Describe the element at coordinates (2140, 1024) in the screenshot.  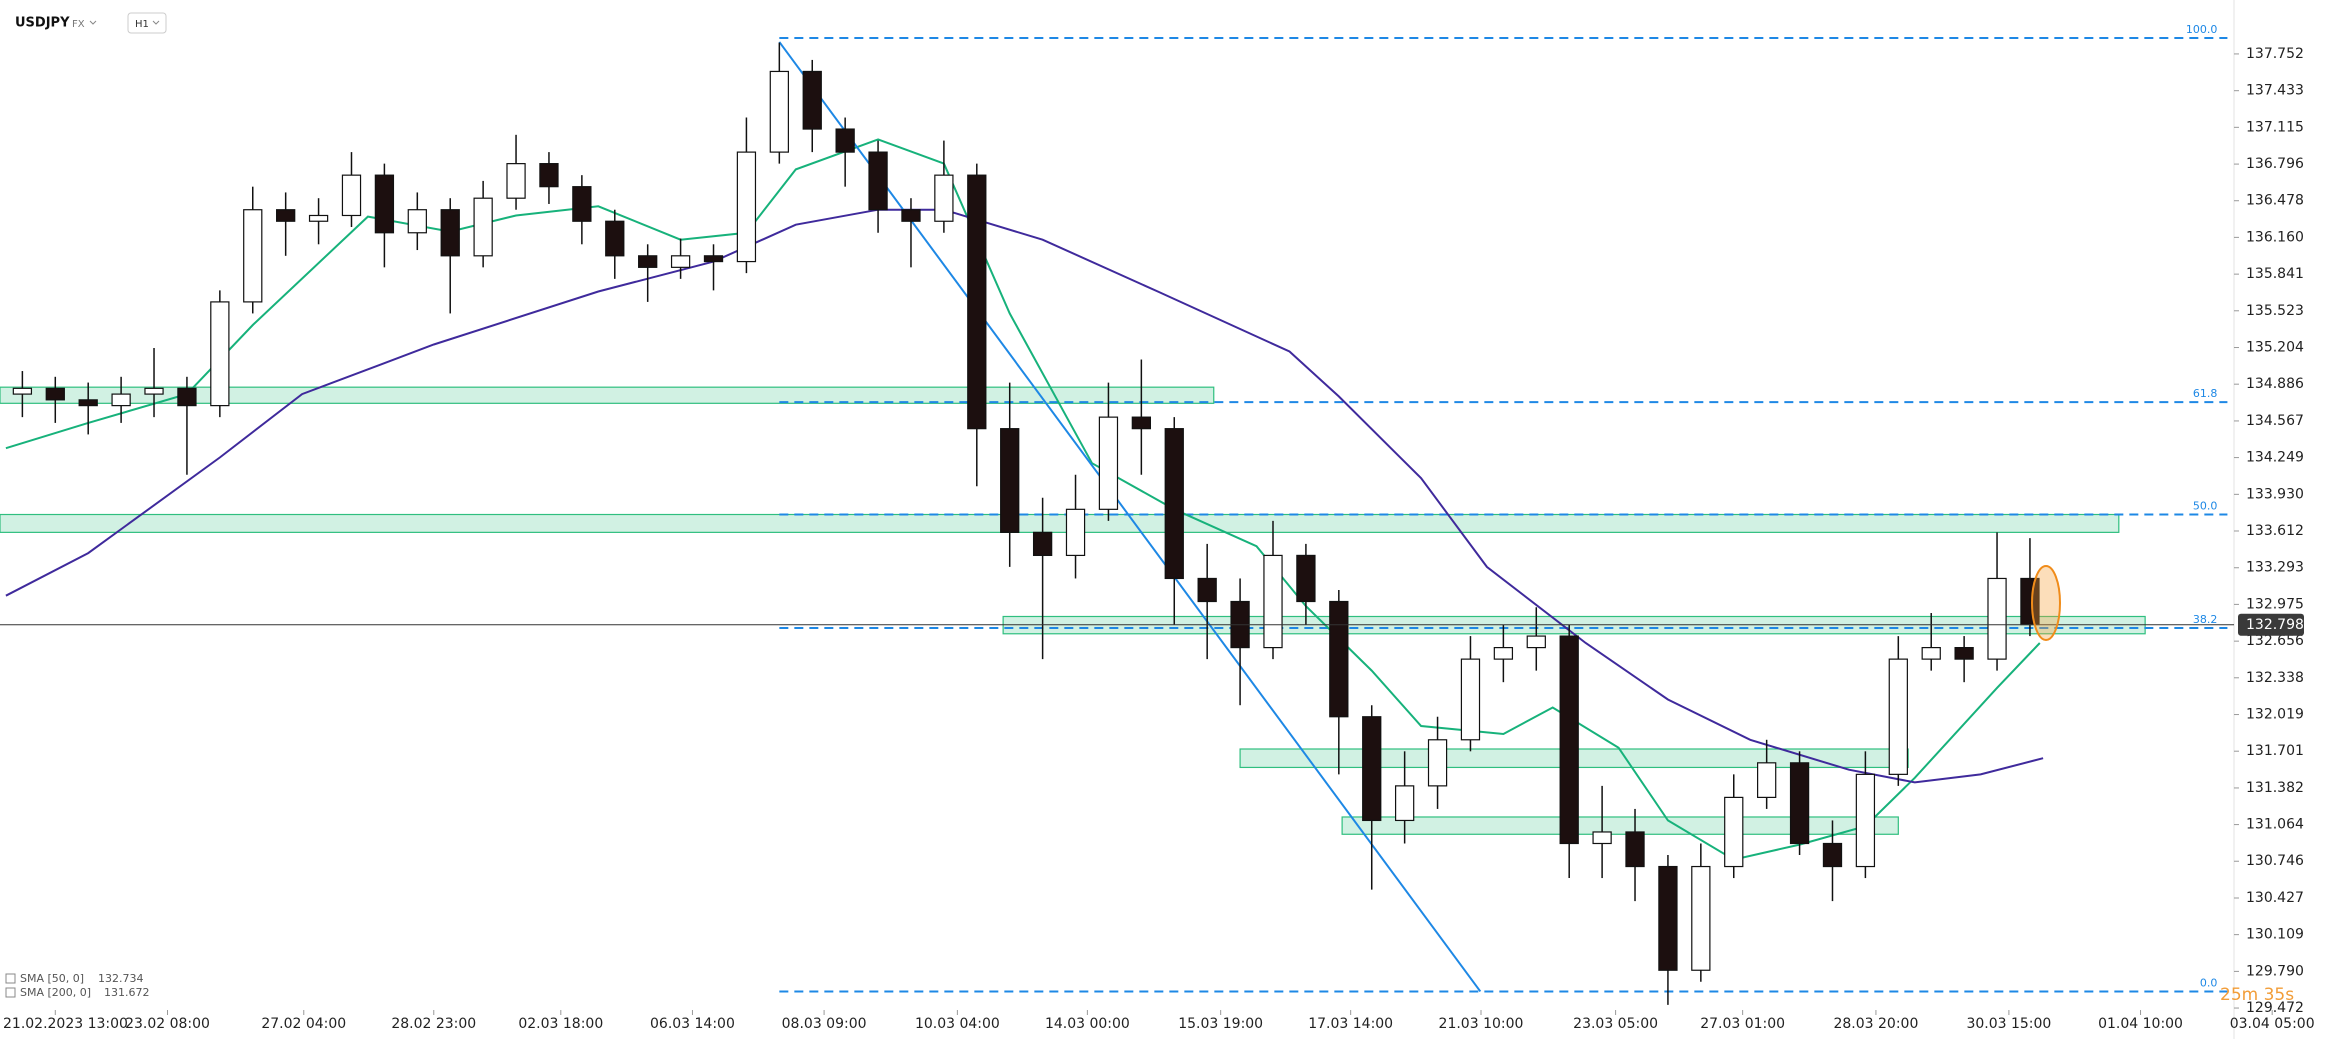
I see `x-tick-label: 01.04 10:00` at that location.